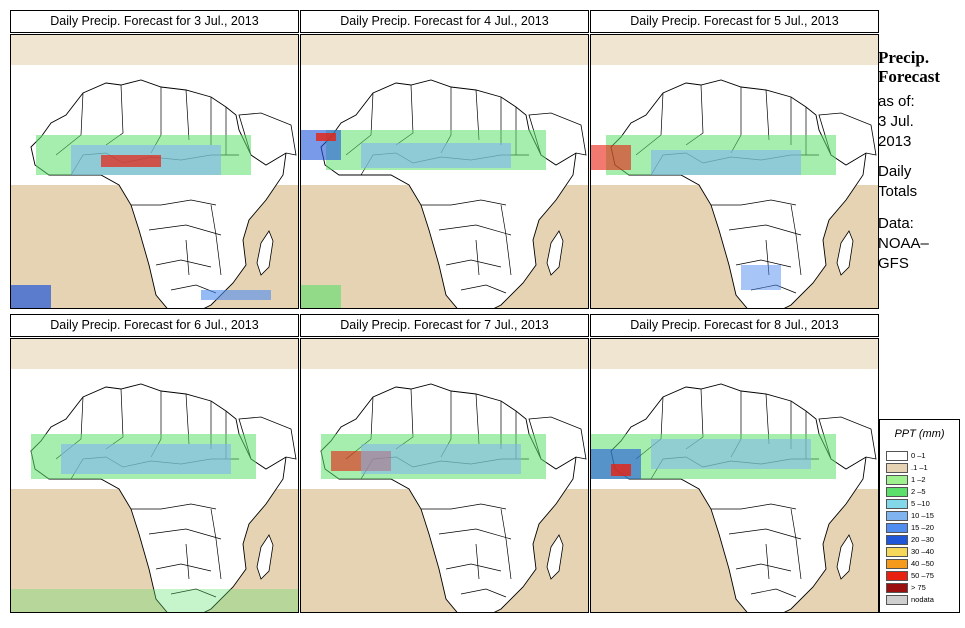 The image size is (965, 628). Describe the element at coordinates (922, 539) in the screenshot. I see `legend-label: 20 –30` at that location.